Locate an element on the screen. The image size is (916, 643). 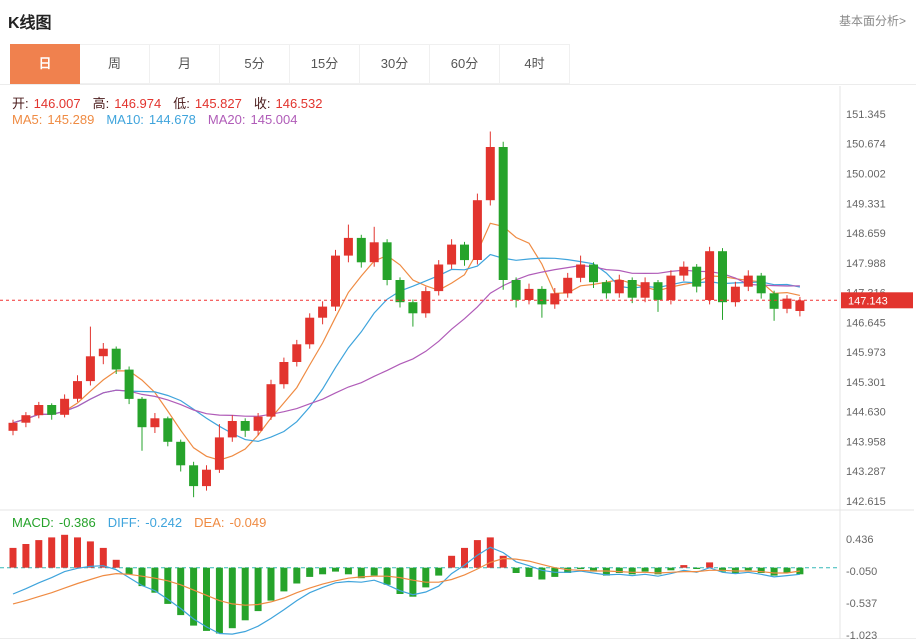
interval-tab-bar: 日 周 月 5分 15分 30分 60分 4时 is located at coordinates (458, 64).